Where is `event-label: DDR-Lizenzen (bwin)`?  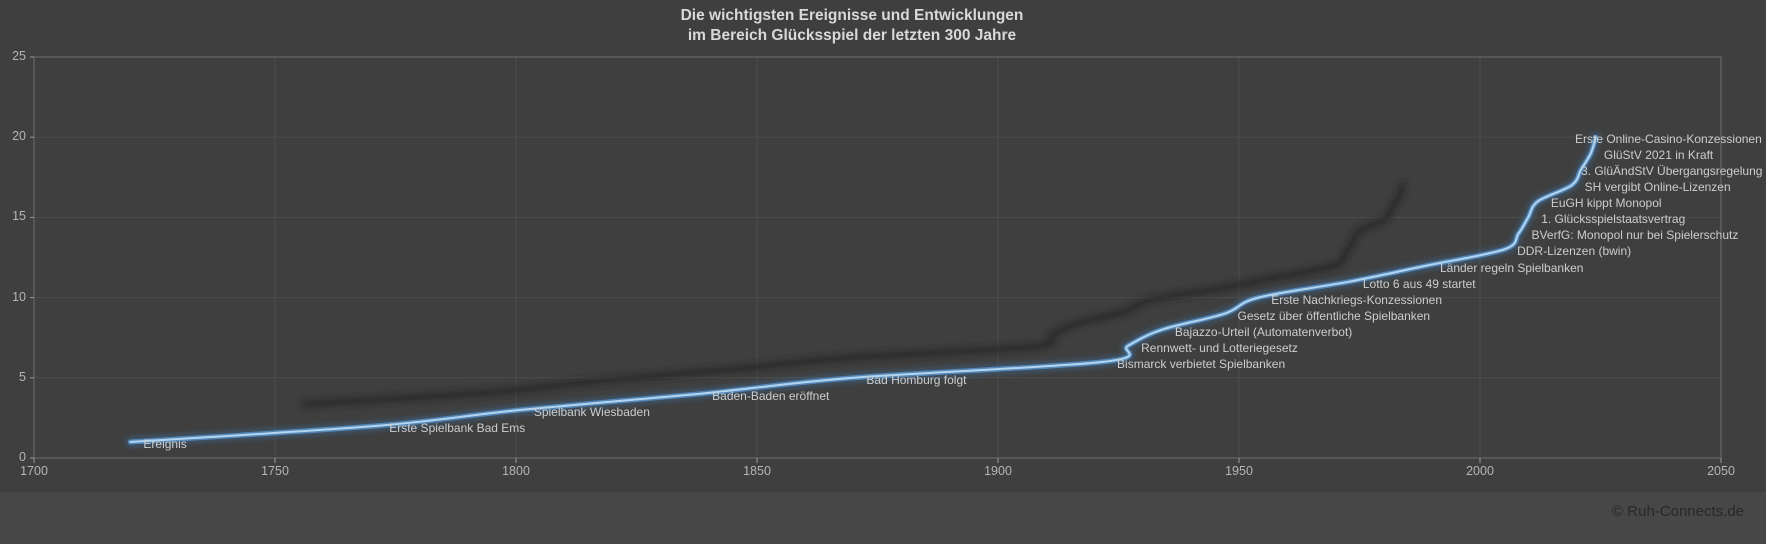
event-label: DDR-Lizenzen (bwin) is located at coordinates (1574, 251).